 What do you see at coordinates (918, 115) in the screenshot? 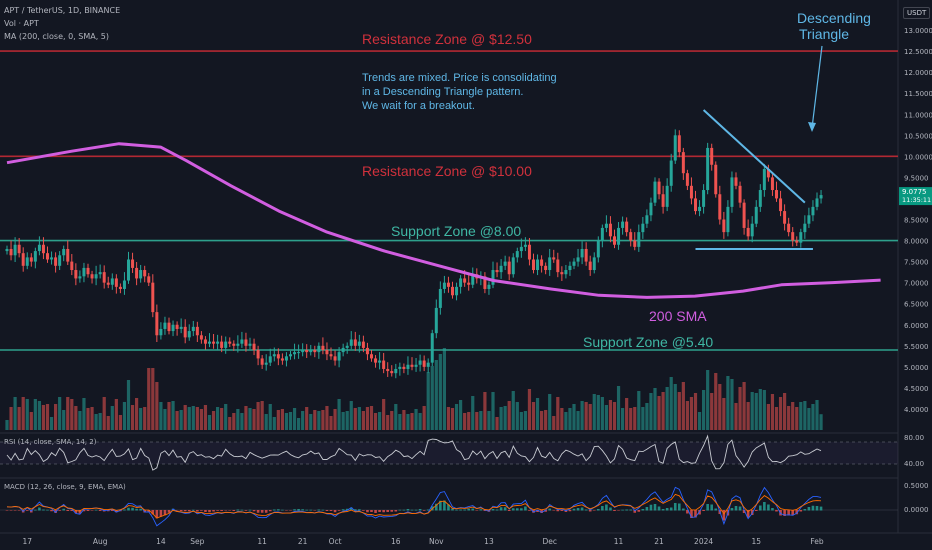
I see `price-tick-label: 11.0000` at bounding box center [918, 115].